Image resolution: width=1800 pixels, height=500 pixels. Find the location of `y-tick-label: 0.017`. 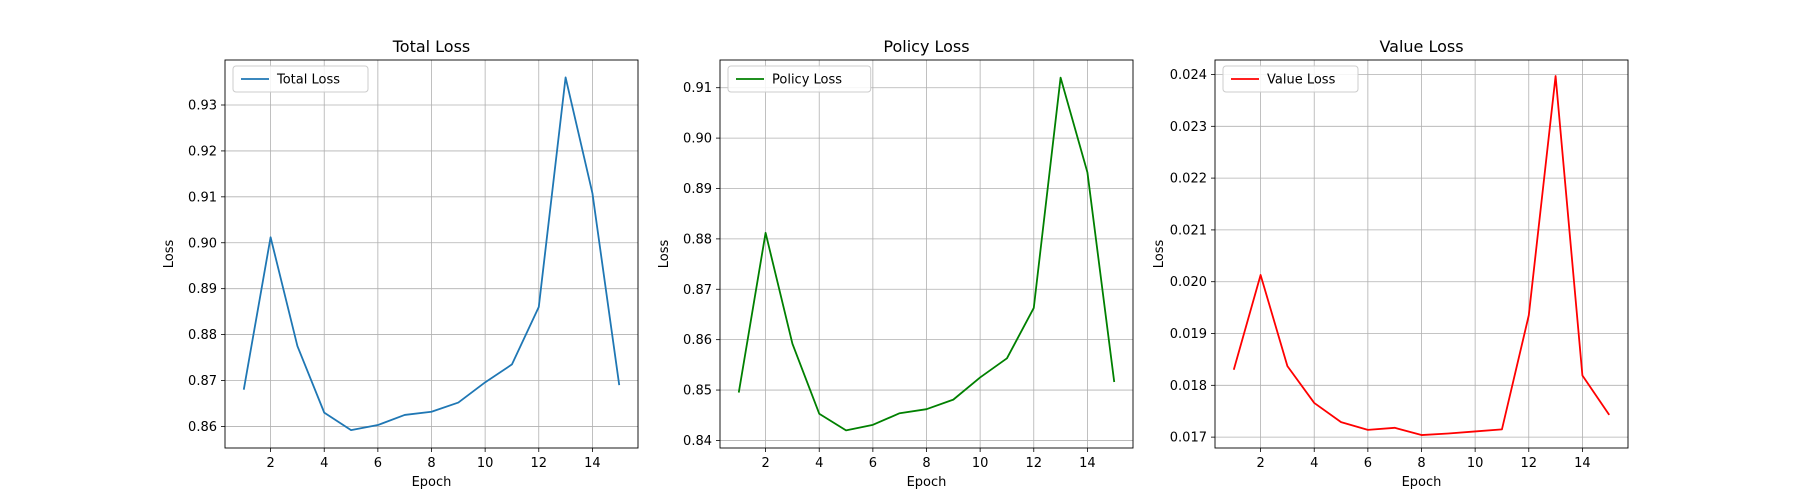

y-tick-label: 0.017 is located at coordinates (1188, 438).